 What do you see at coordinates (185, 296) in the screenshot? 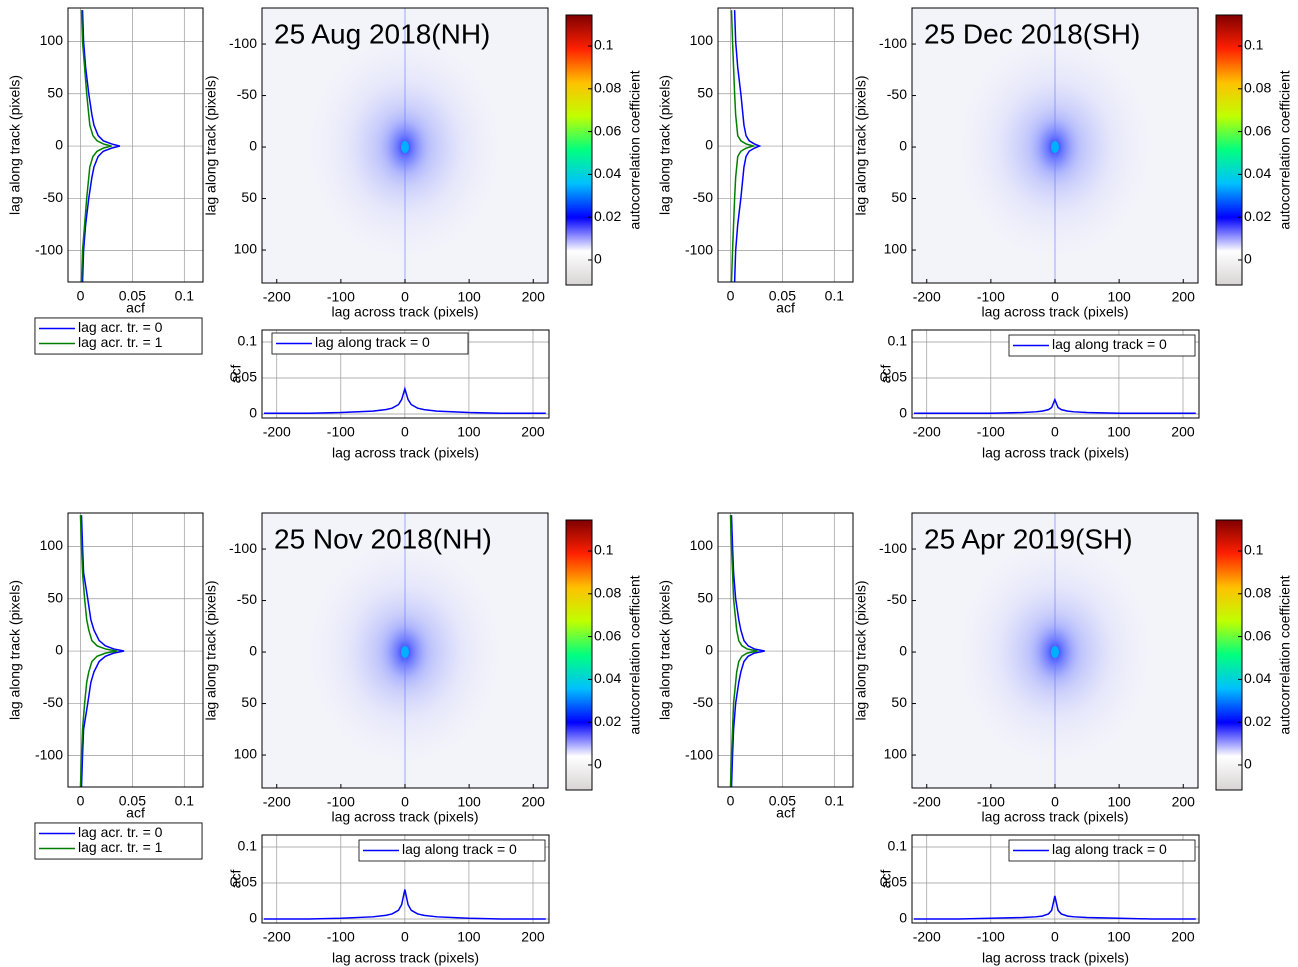
I see `x-tick-label: 0.1` at bounding box center [185, 296].